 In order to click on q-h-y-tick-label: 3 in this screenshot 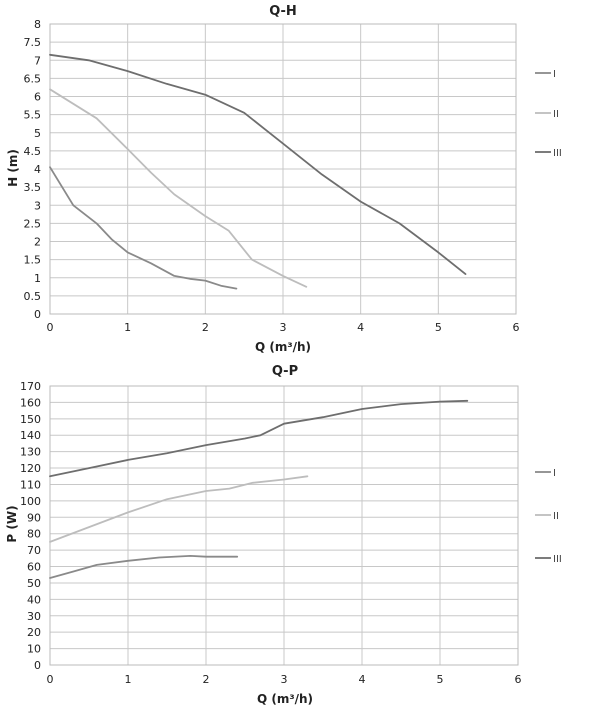, I will do `click(37, 205)`.